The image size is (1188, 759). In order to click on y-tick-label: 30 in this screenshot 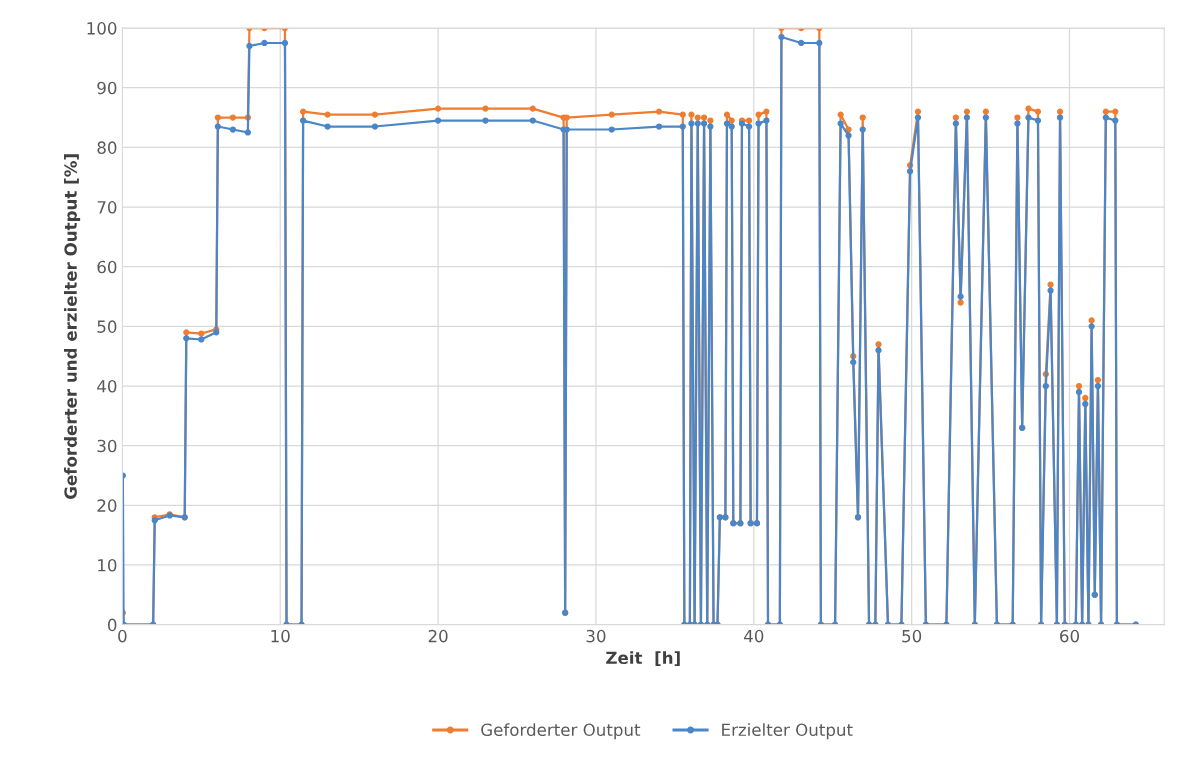, I will do `click(107, 446)`.